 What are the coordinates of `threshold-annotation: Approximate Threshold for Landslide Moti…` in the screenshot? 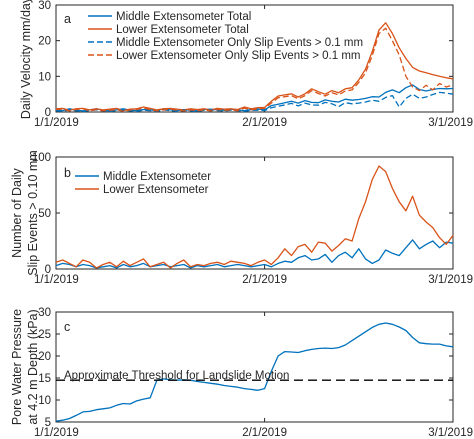 It's located at (176, 376).